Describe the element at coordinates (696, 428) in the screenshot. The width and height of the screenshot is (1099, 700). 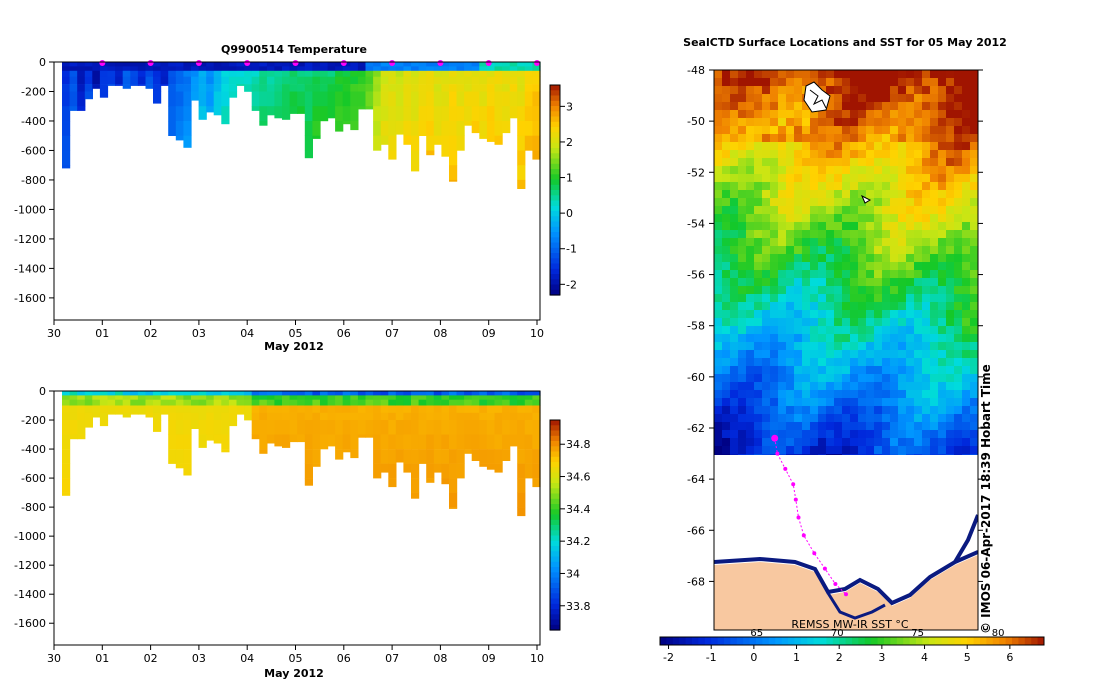
I see `lat-tick-label: -62` at that location.